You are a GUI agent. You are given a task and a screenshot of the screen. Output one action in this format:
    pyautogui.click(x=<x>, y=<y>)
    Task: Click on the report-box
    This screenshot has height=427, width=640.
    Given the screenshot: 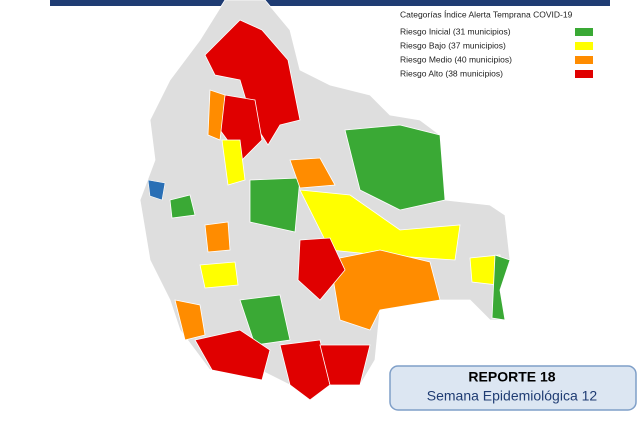 What is the action you would take?
    pyautogui.click(x=513, y=388)
    